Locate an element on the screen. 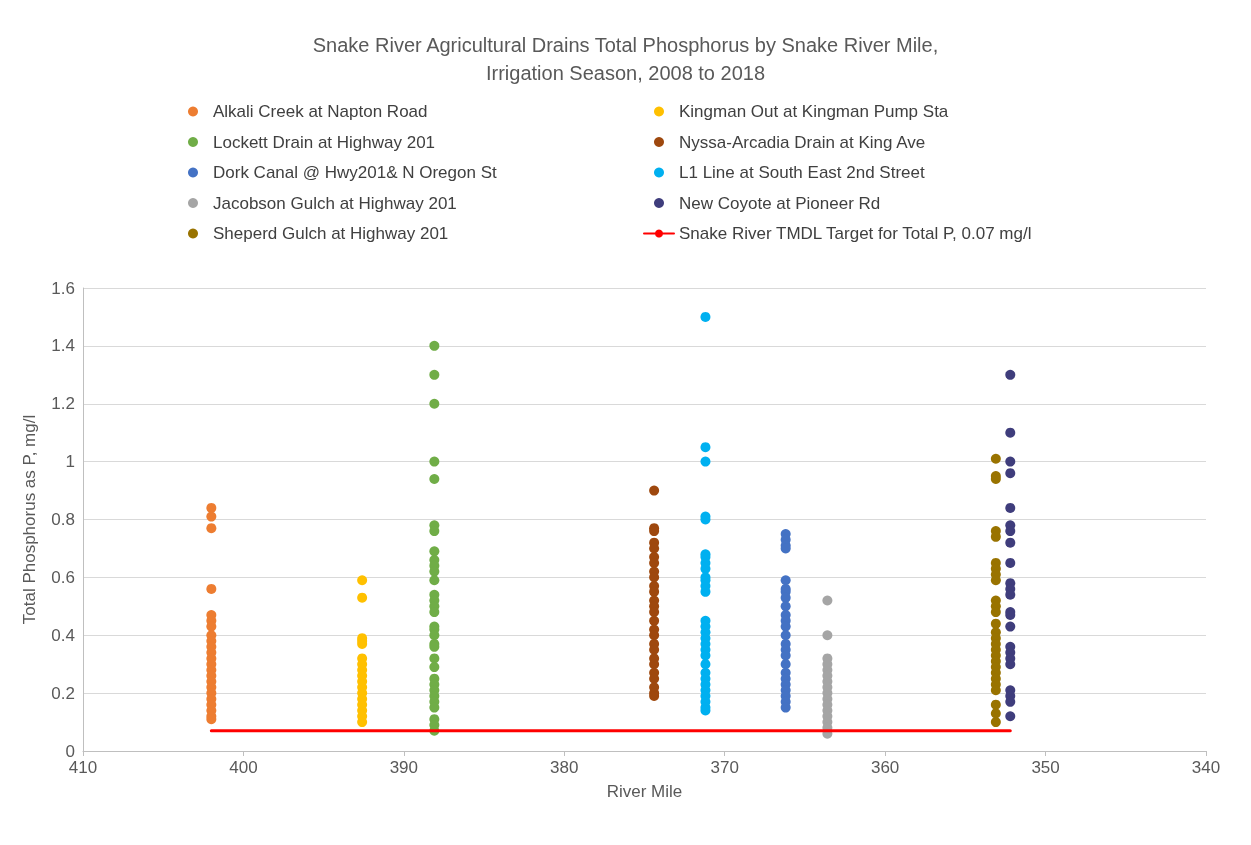 The width and height of the screenshot is (1251, 845). x-tick-label: 360 is located at coordinates (885, 767).